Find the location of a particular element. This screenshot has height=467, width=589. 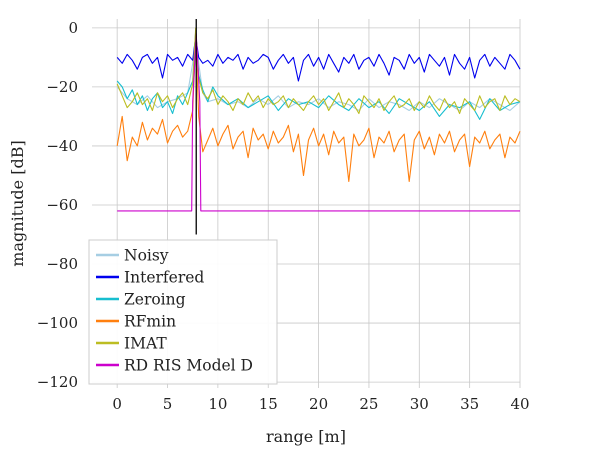

y-tick-label-1: −20 is located at coordinates (62, 87).